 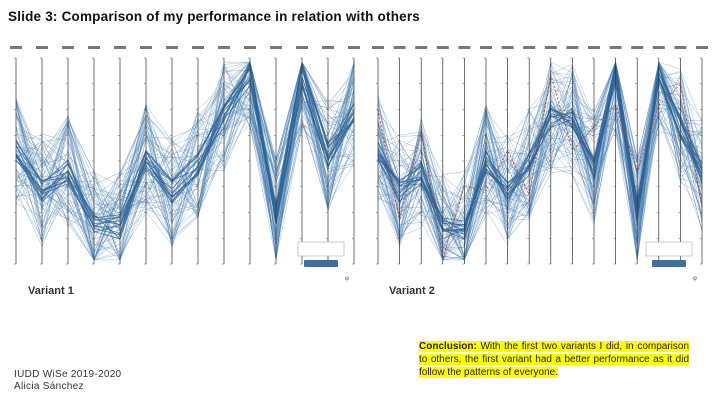 I want to click on author-name: Alicia Sánchez, so click(x=49, y=386).